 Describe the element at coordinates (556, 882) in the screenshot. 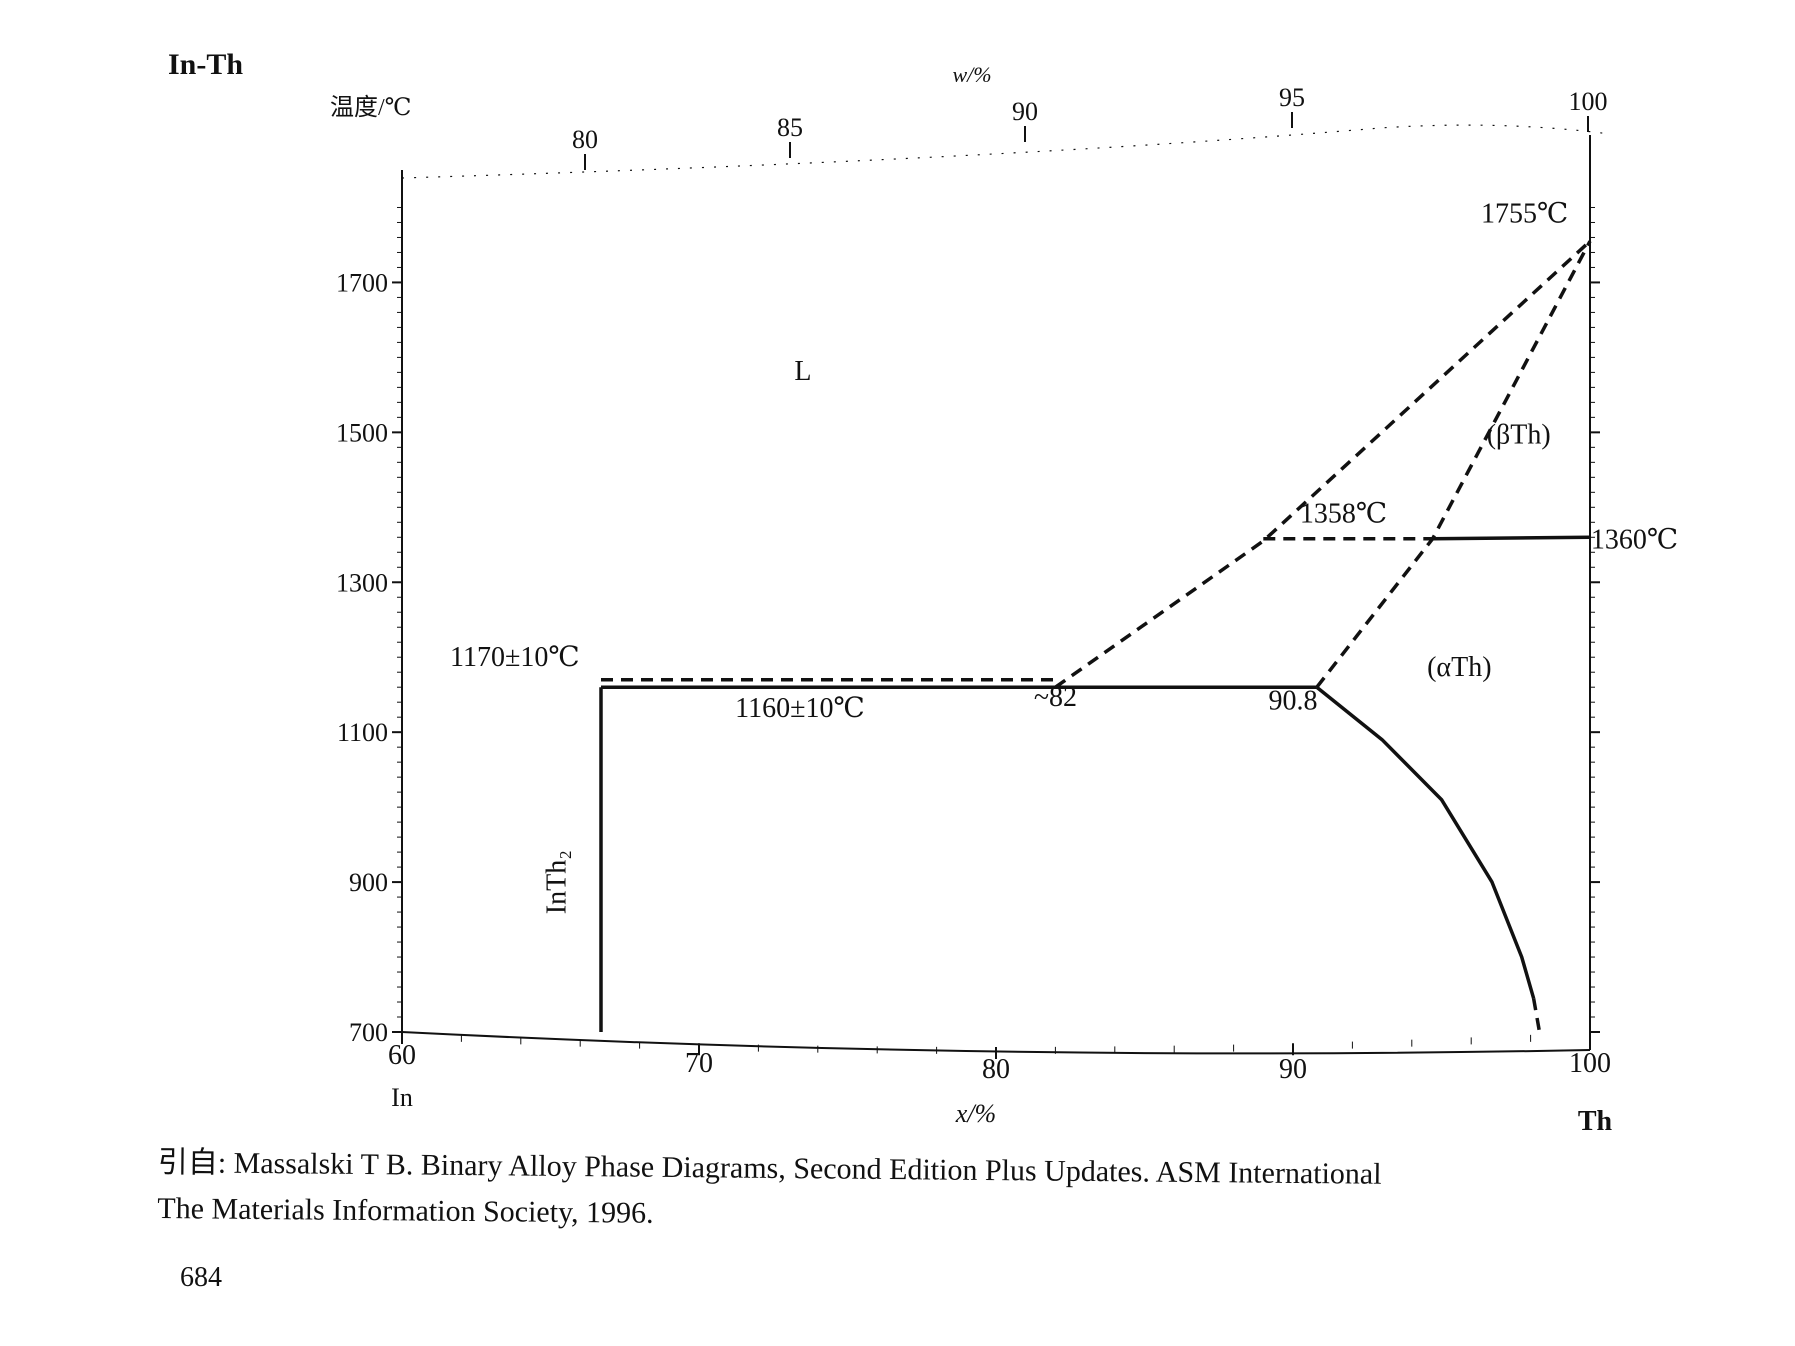

I see `annotation: InTh₂` at that location.